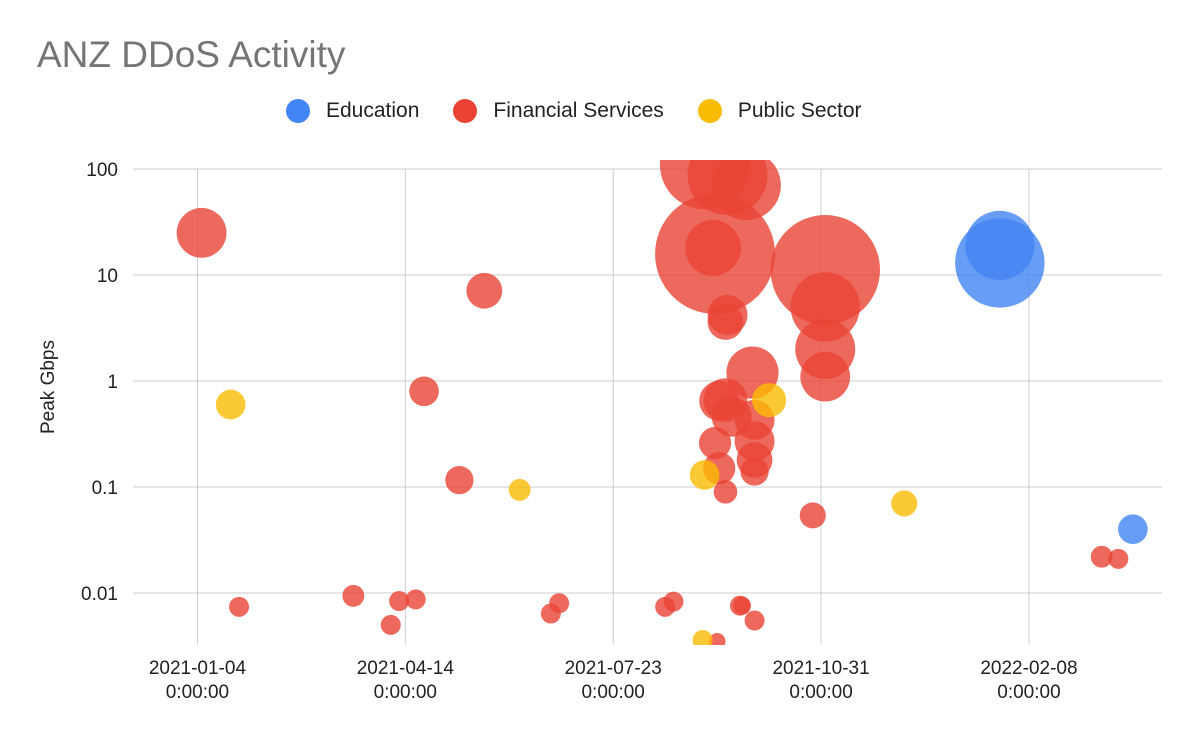  I want to click on y-tick-label: 0.01, so click(99, 594).